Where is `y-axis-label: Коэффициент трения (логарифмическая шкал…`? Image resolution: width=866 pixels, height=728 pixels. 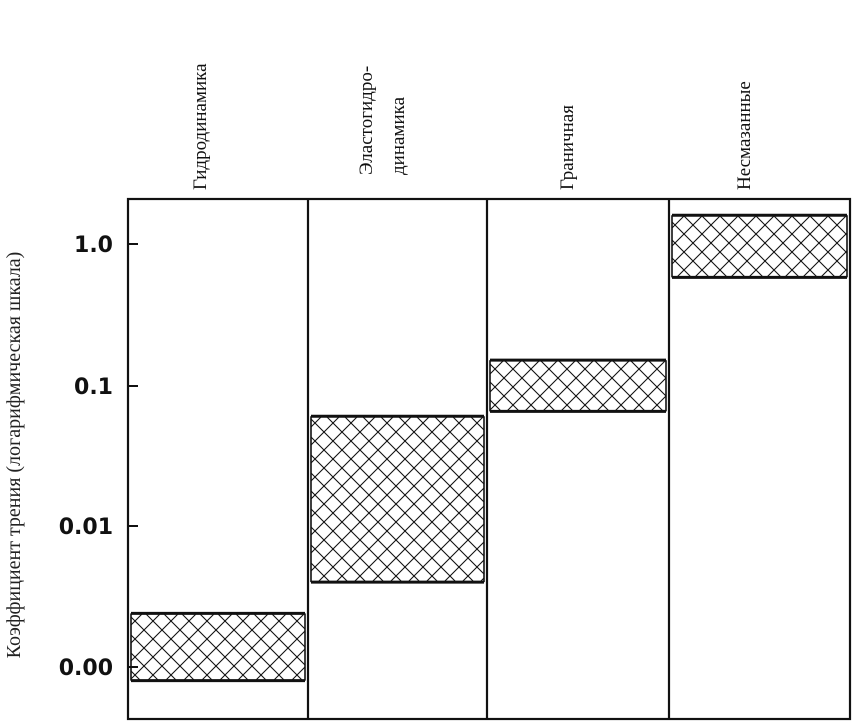 y-axis-label: Коэффициент трения (логарифмическая шкал… is located at coordinates (14, 455).